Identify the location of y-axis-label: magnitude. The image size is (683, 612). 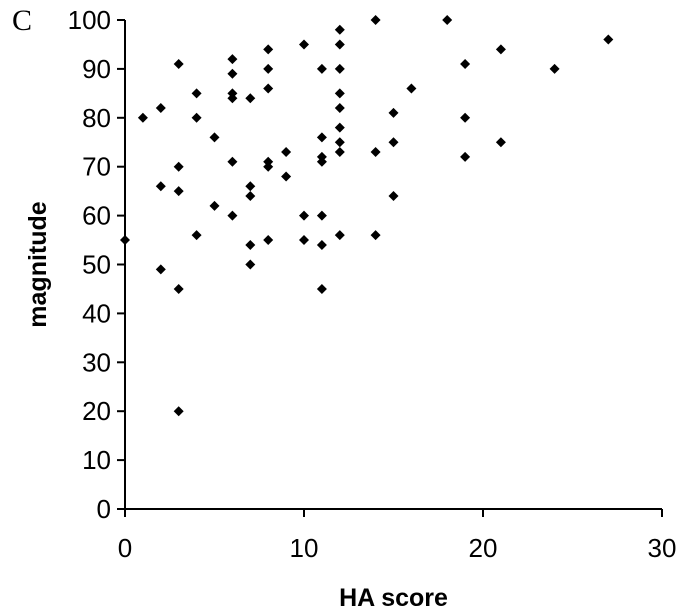
(38, 264).